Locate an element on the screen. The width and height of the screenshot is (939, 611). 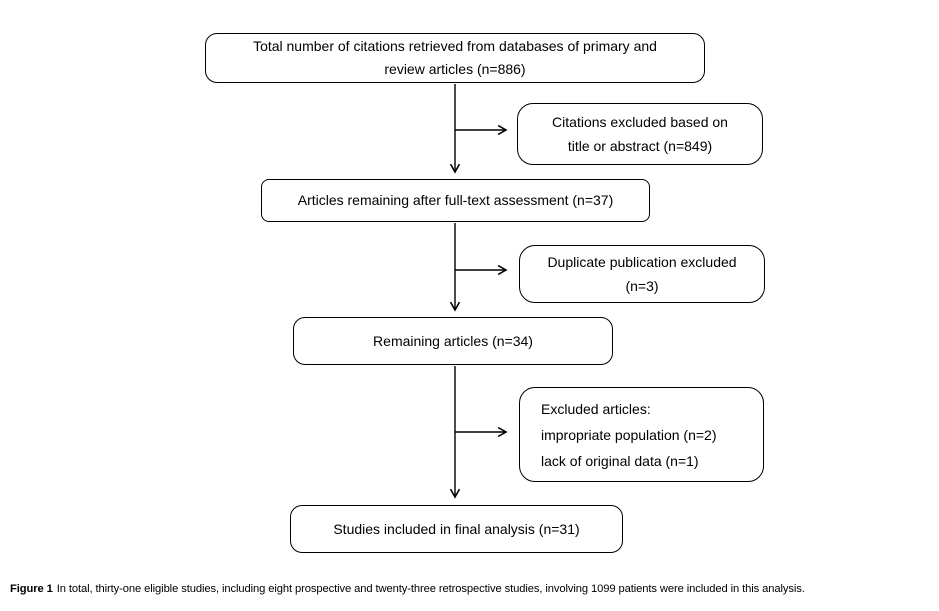
box-excluded-title-abstract-line2: title or abstract (n=849) is located at coordinates (640, 146).